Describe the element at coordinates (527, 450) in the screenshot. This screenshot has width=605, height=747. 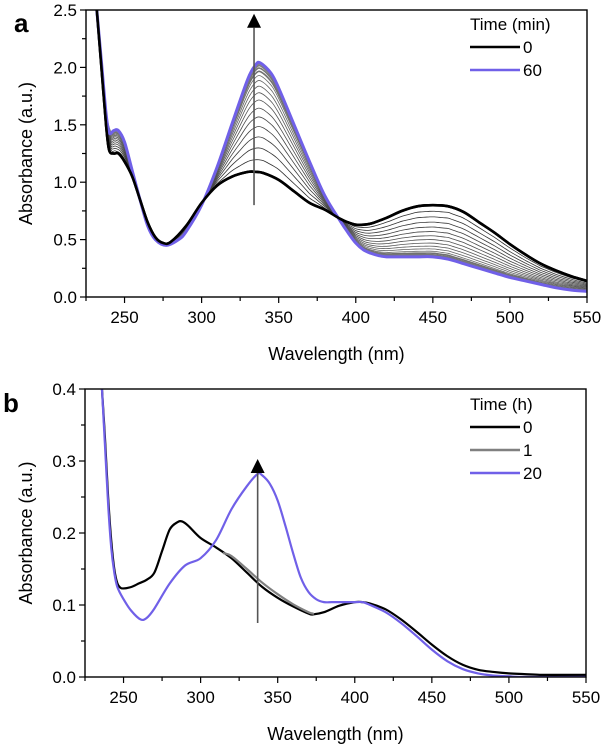
I see `legend-entry-label: 1` at that location.